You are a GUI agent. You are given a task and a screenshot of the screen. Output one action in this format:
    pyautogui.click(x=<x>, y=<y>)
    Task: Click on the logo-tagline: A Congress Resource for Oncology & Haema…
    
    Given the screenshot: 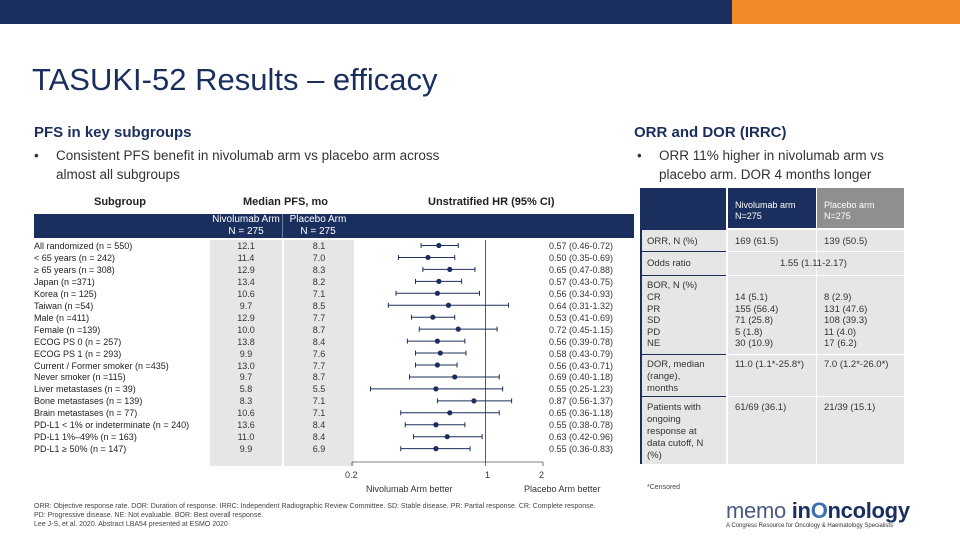 What is the action you would take?
    pyautogui.click(x=810, y=526)
    